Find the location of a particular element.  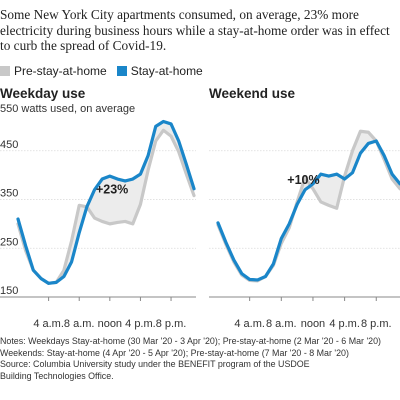

weekend-x-tick-label: 4 p.m. is located at coordinates (344, 324).